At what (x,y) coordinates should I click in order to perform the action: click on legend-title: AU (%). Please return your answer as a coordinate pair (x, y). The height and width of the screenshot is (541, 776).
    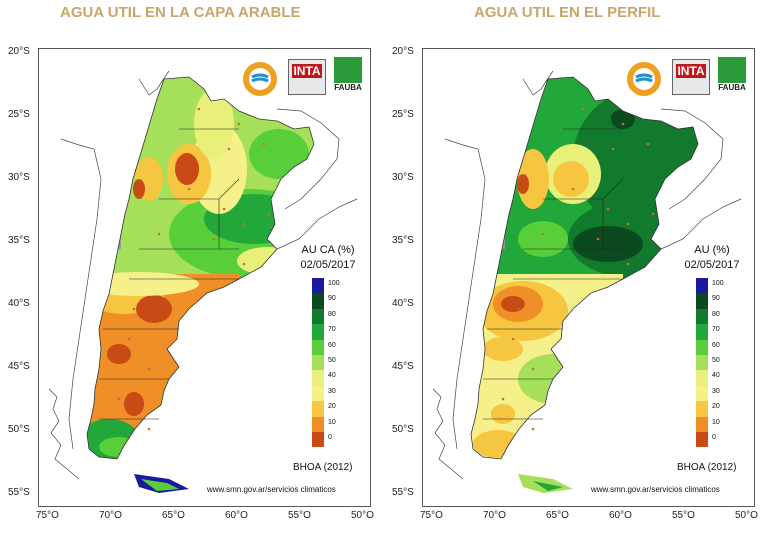
    Looking at the image, I should click on (712, 250).